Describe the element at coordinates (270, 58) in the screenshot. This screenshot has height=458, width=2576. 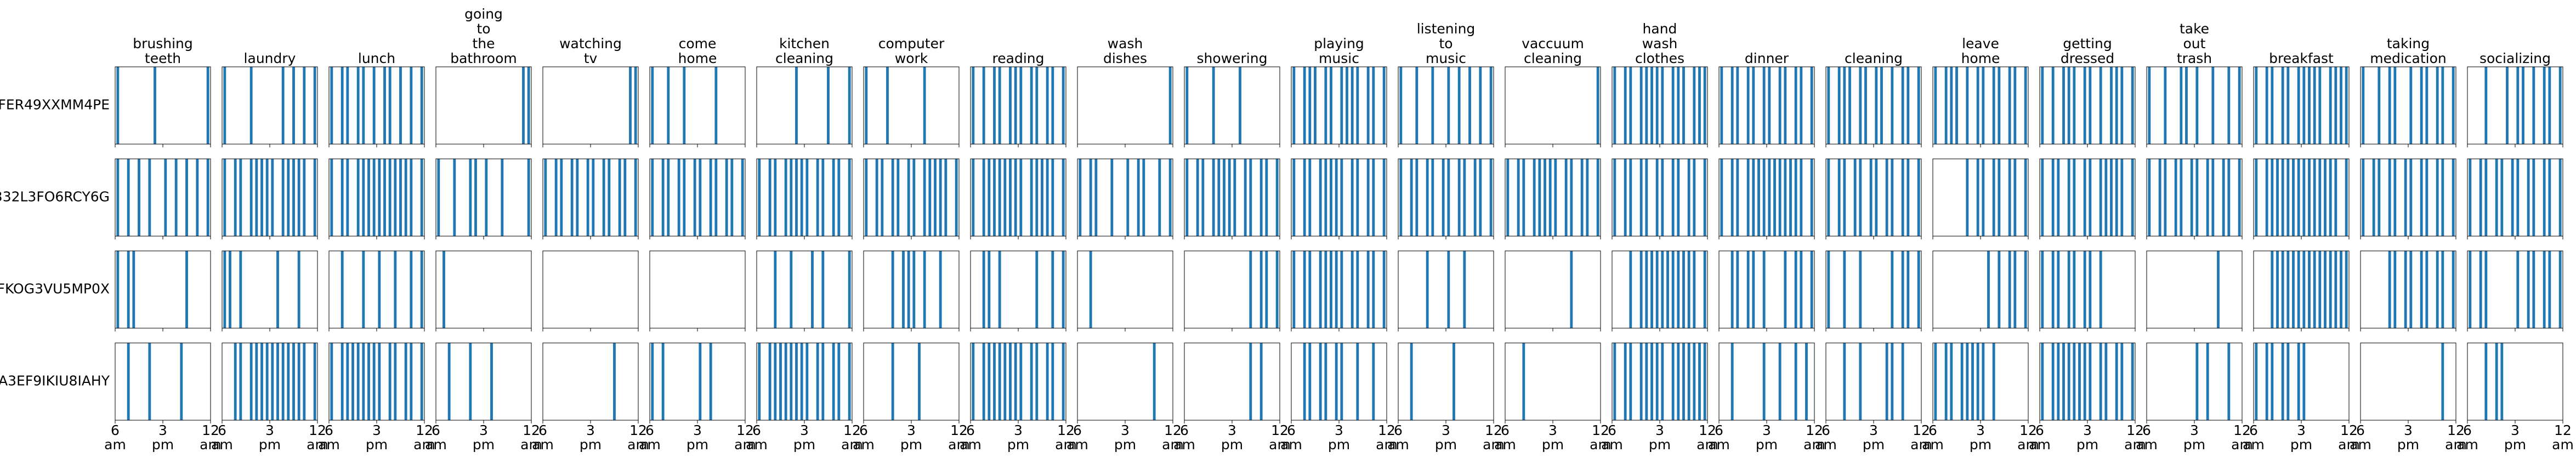
I see `column-title: laundry` at that location.